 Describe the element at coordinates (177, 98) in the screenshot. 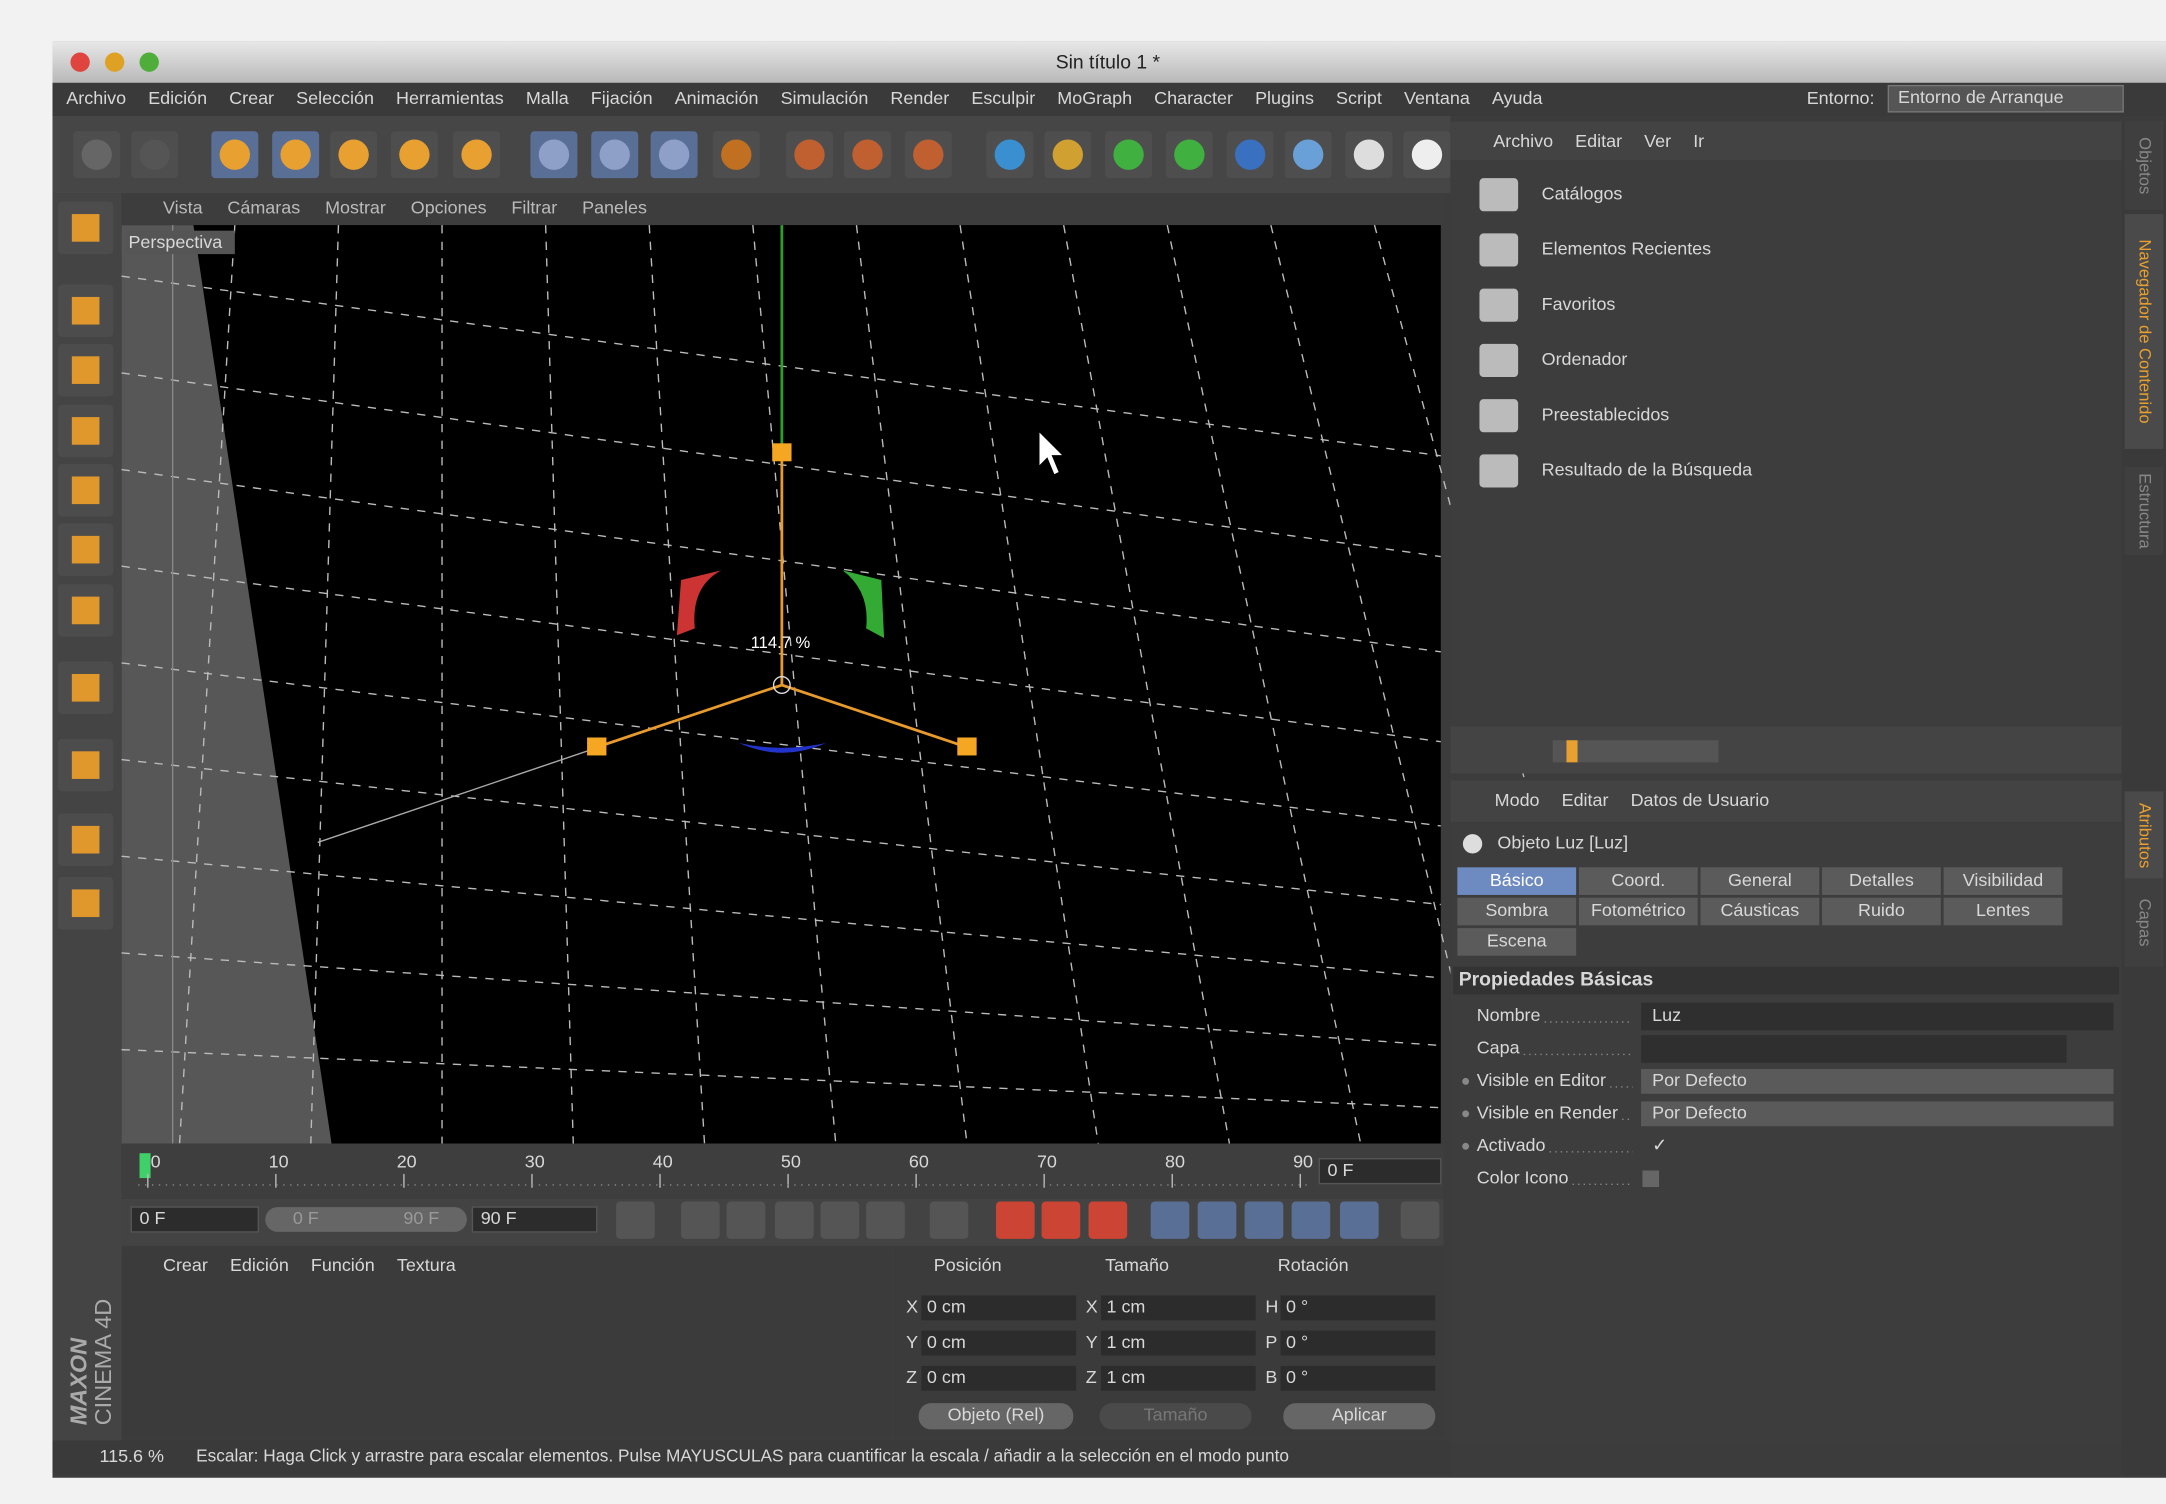

I see `menu-item: Edición` at that location.